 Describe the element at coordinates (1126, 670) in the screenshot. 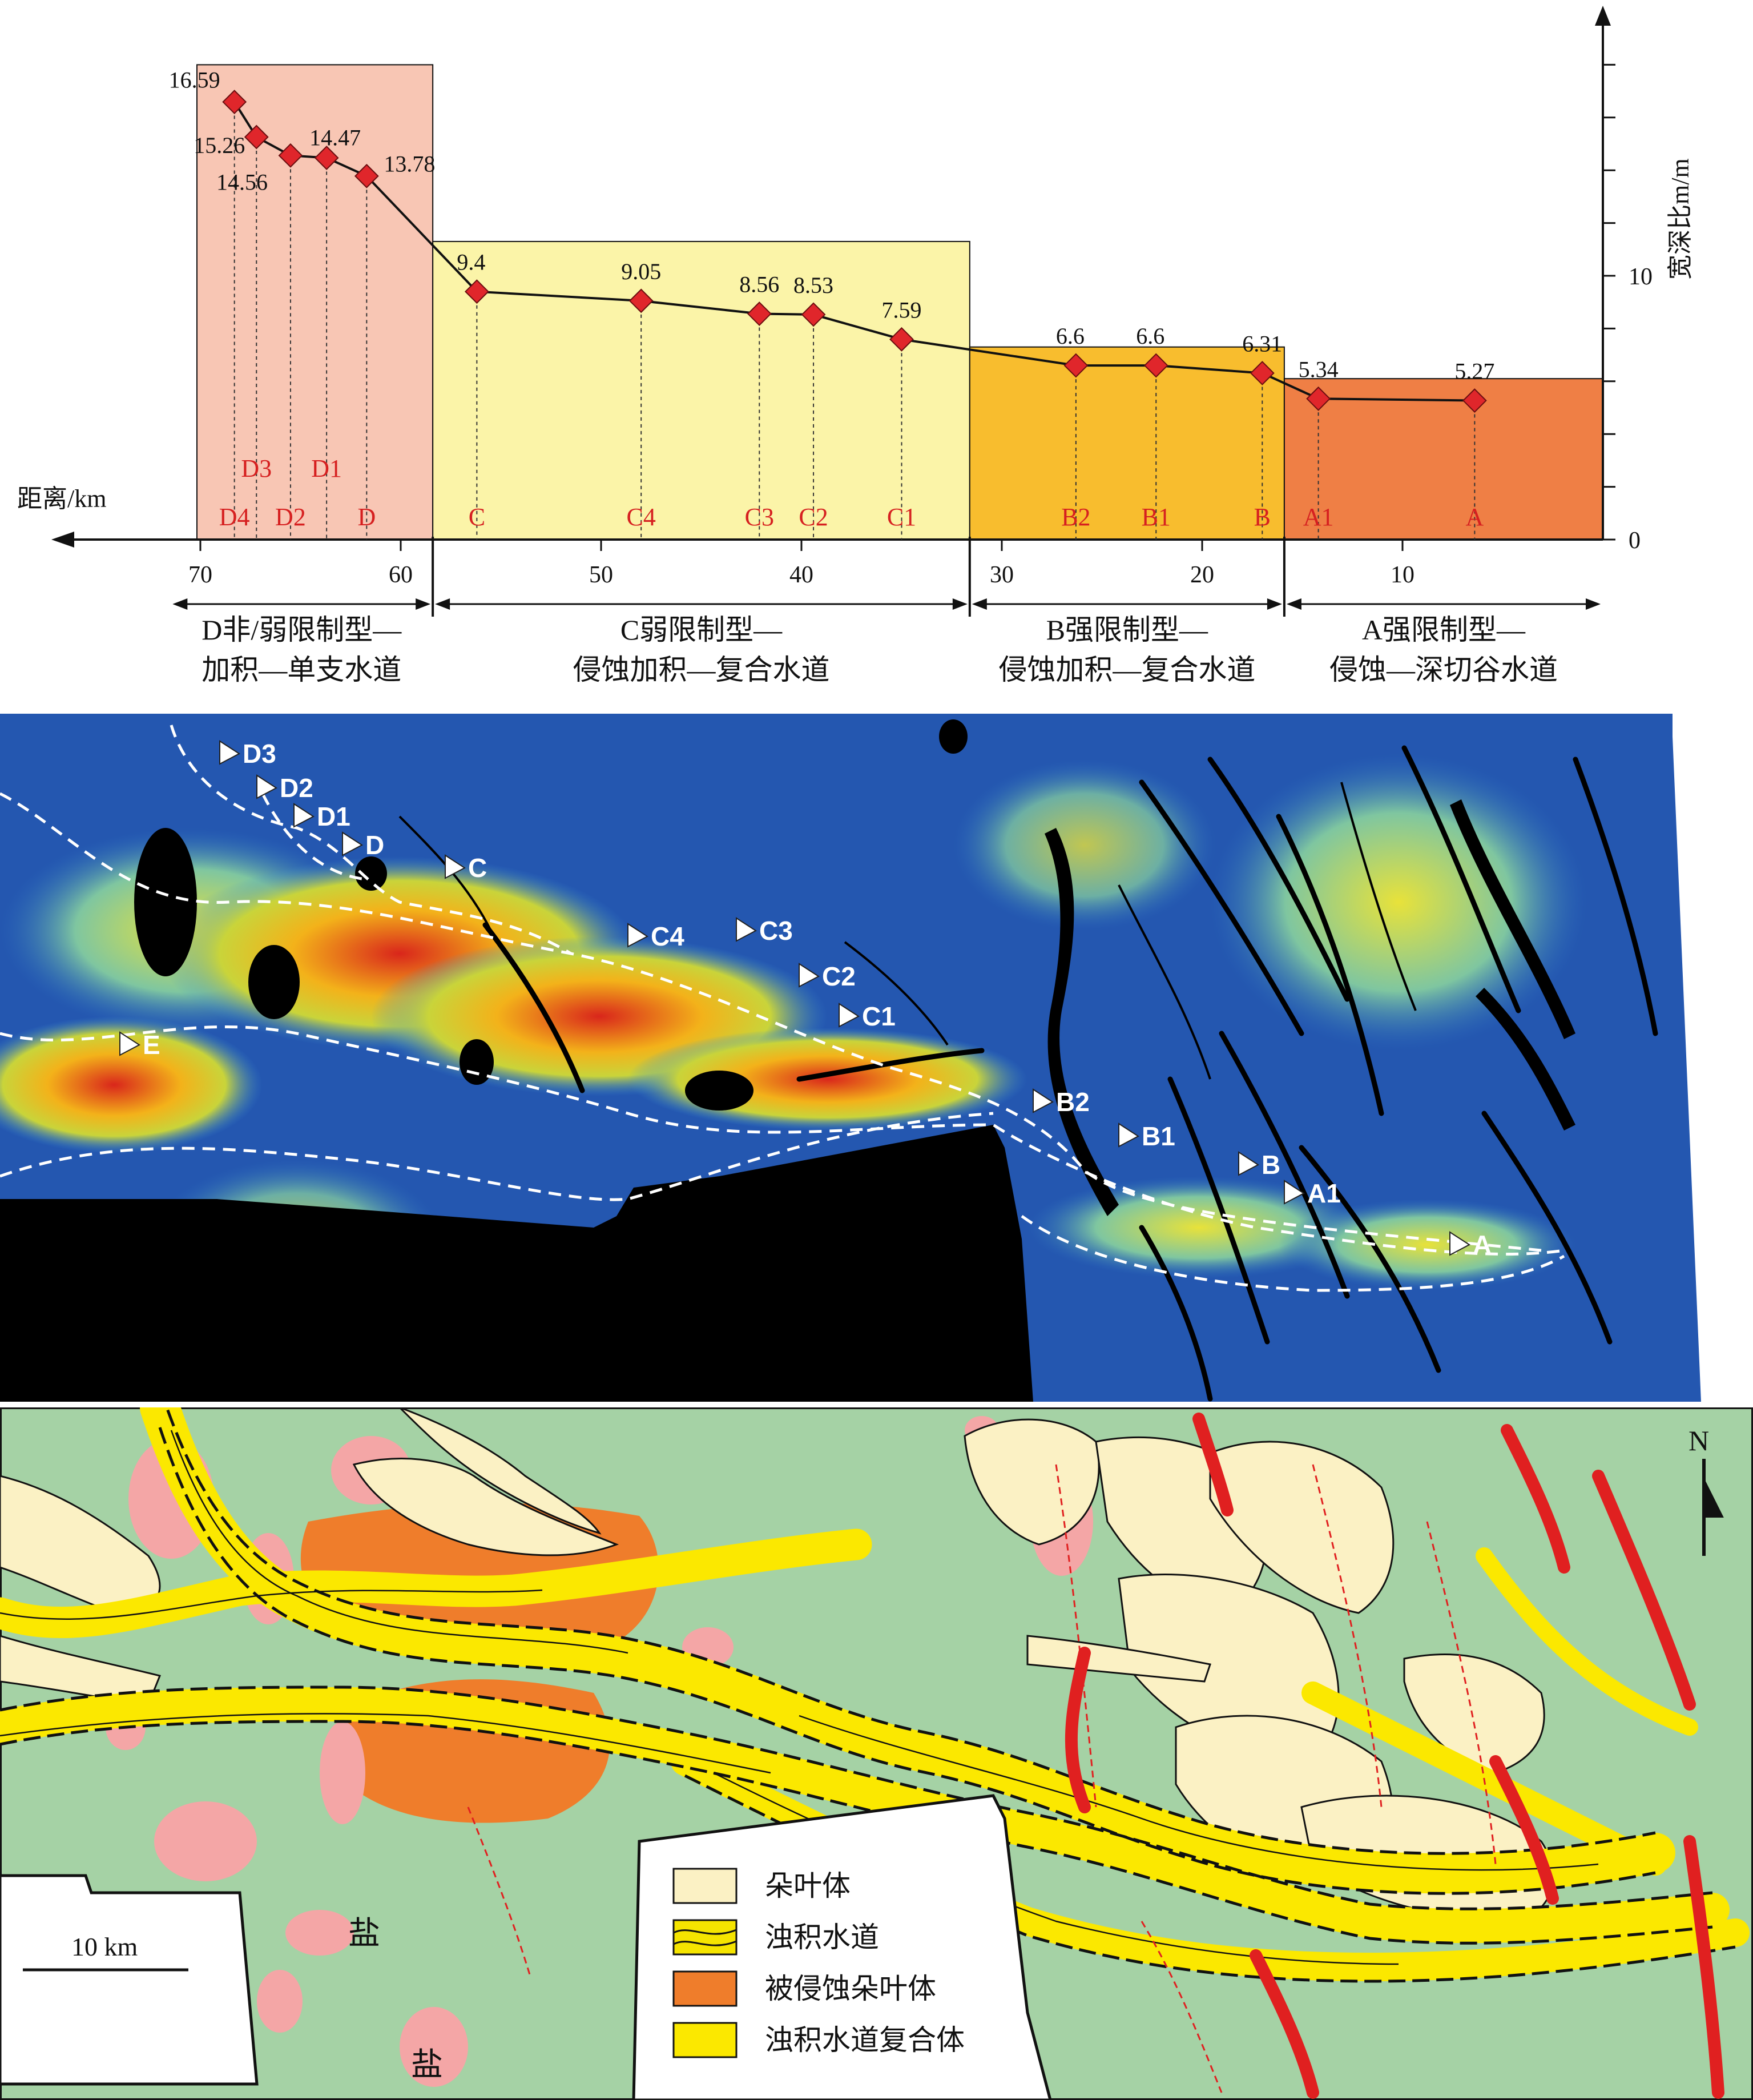

I see `zone-label: 侵蚀加积—复合水道` at that location.